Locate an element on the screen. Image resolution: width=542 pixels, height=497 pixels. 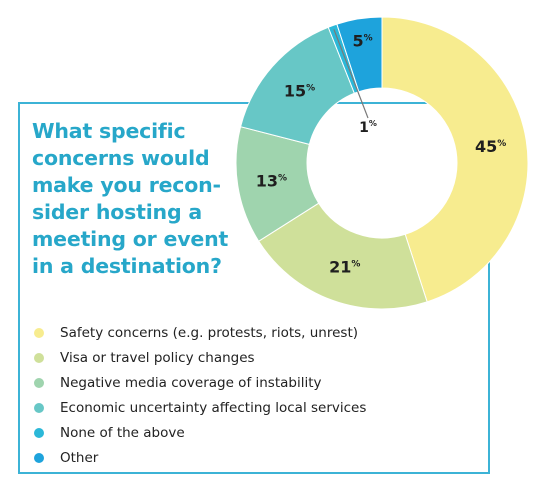
slice-value-label: 1% is located at coordinates (368, 127).